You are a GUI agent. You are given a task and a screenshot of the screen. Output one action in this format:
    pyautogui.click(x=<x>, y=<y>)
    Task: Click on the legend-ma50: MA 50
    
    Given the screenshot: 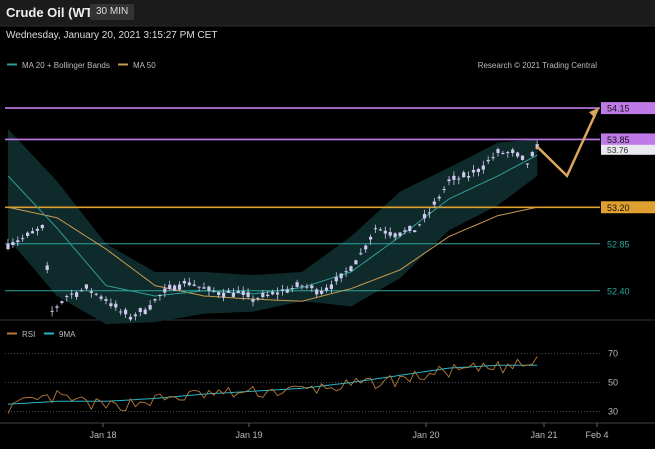 What is the action you would take?
    pyautogui.click(x=144, y=65)
    